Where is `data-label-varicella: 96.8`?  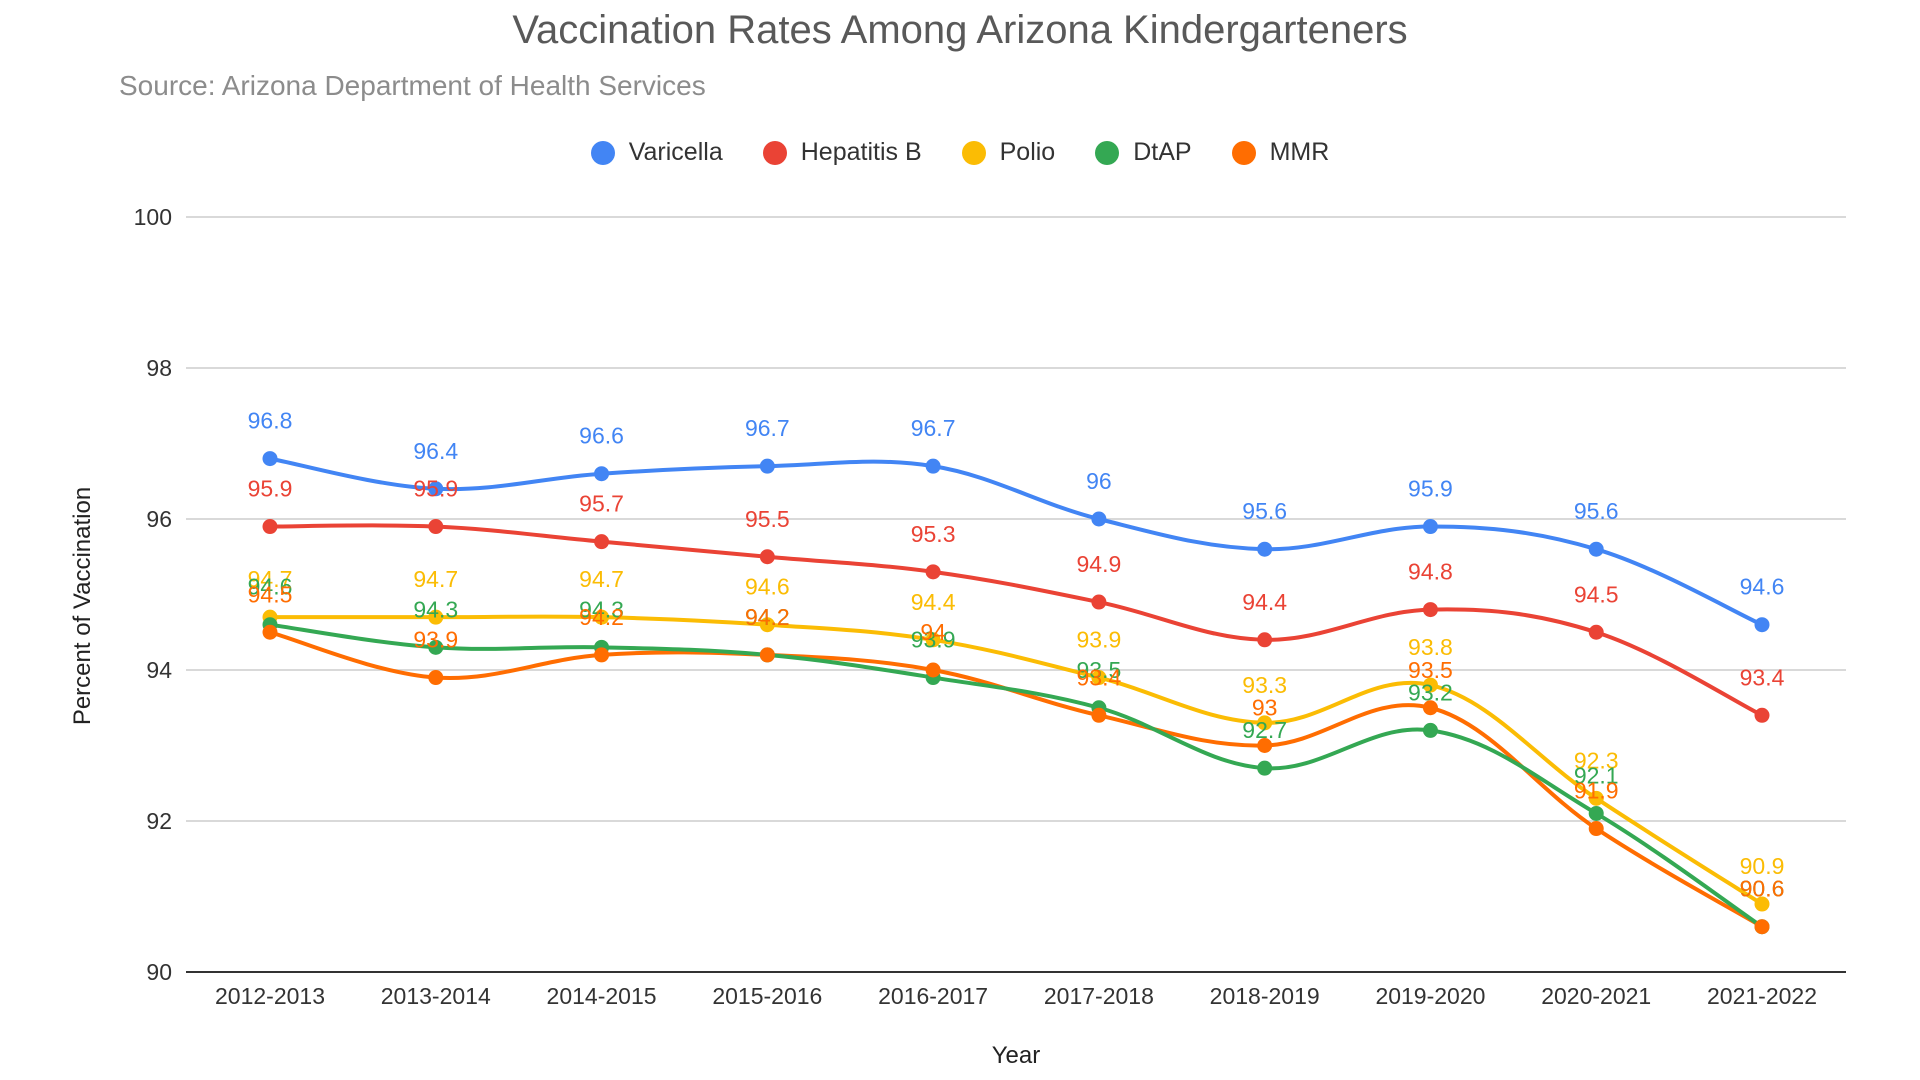 data-label-varicella: 96.8 is located at coordinates (270, 421).